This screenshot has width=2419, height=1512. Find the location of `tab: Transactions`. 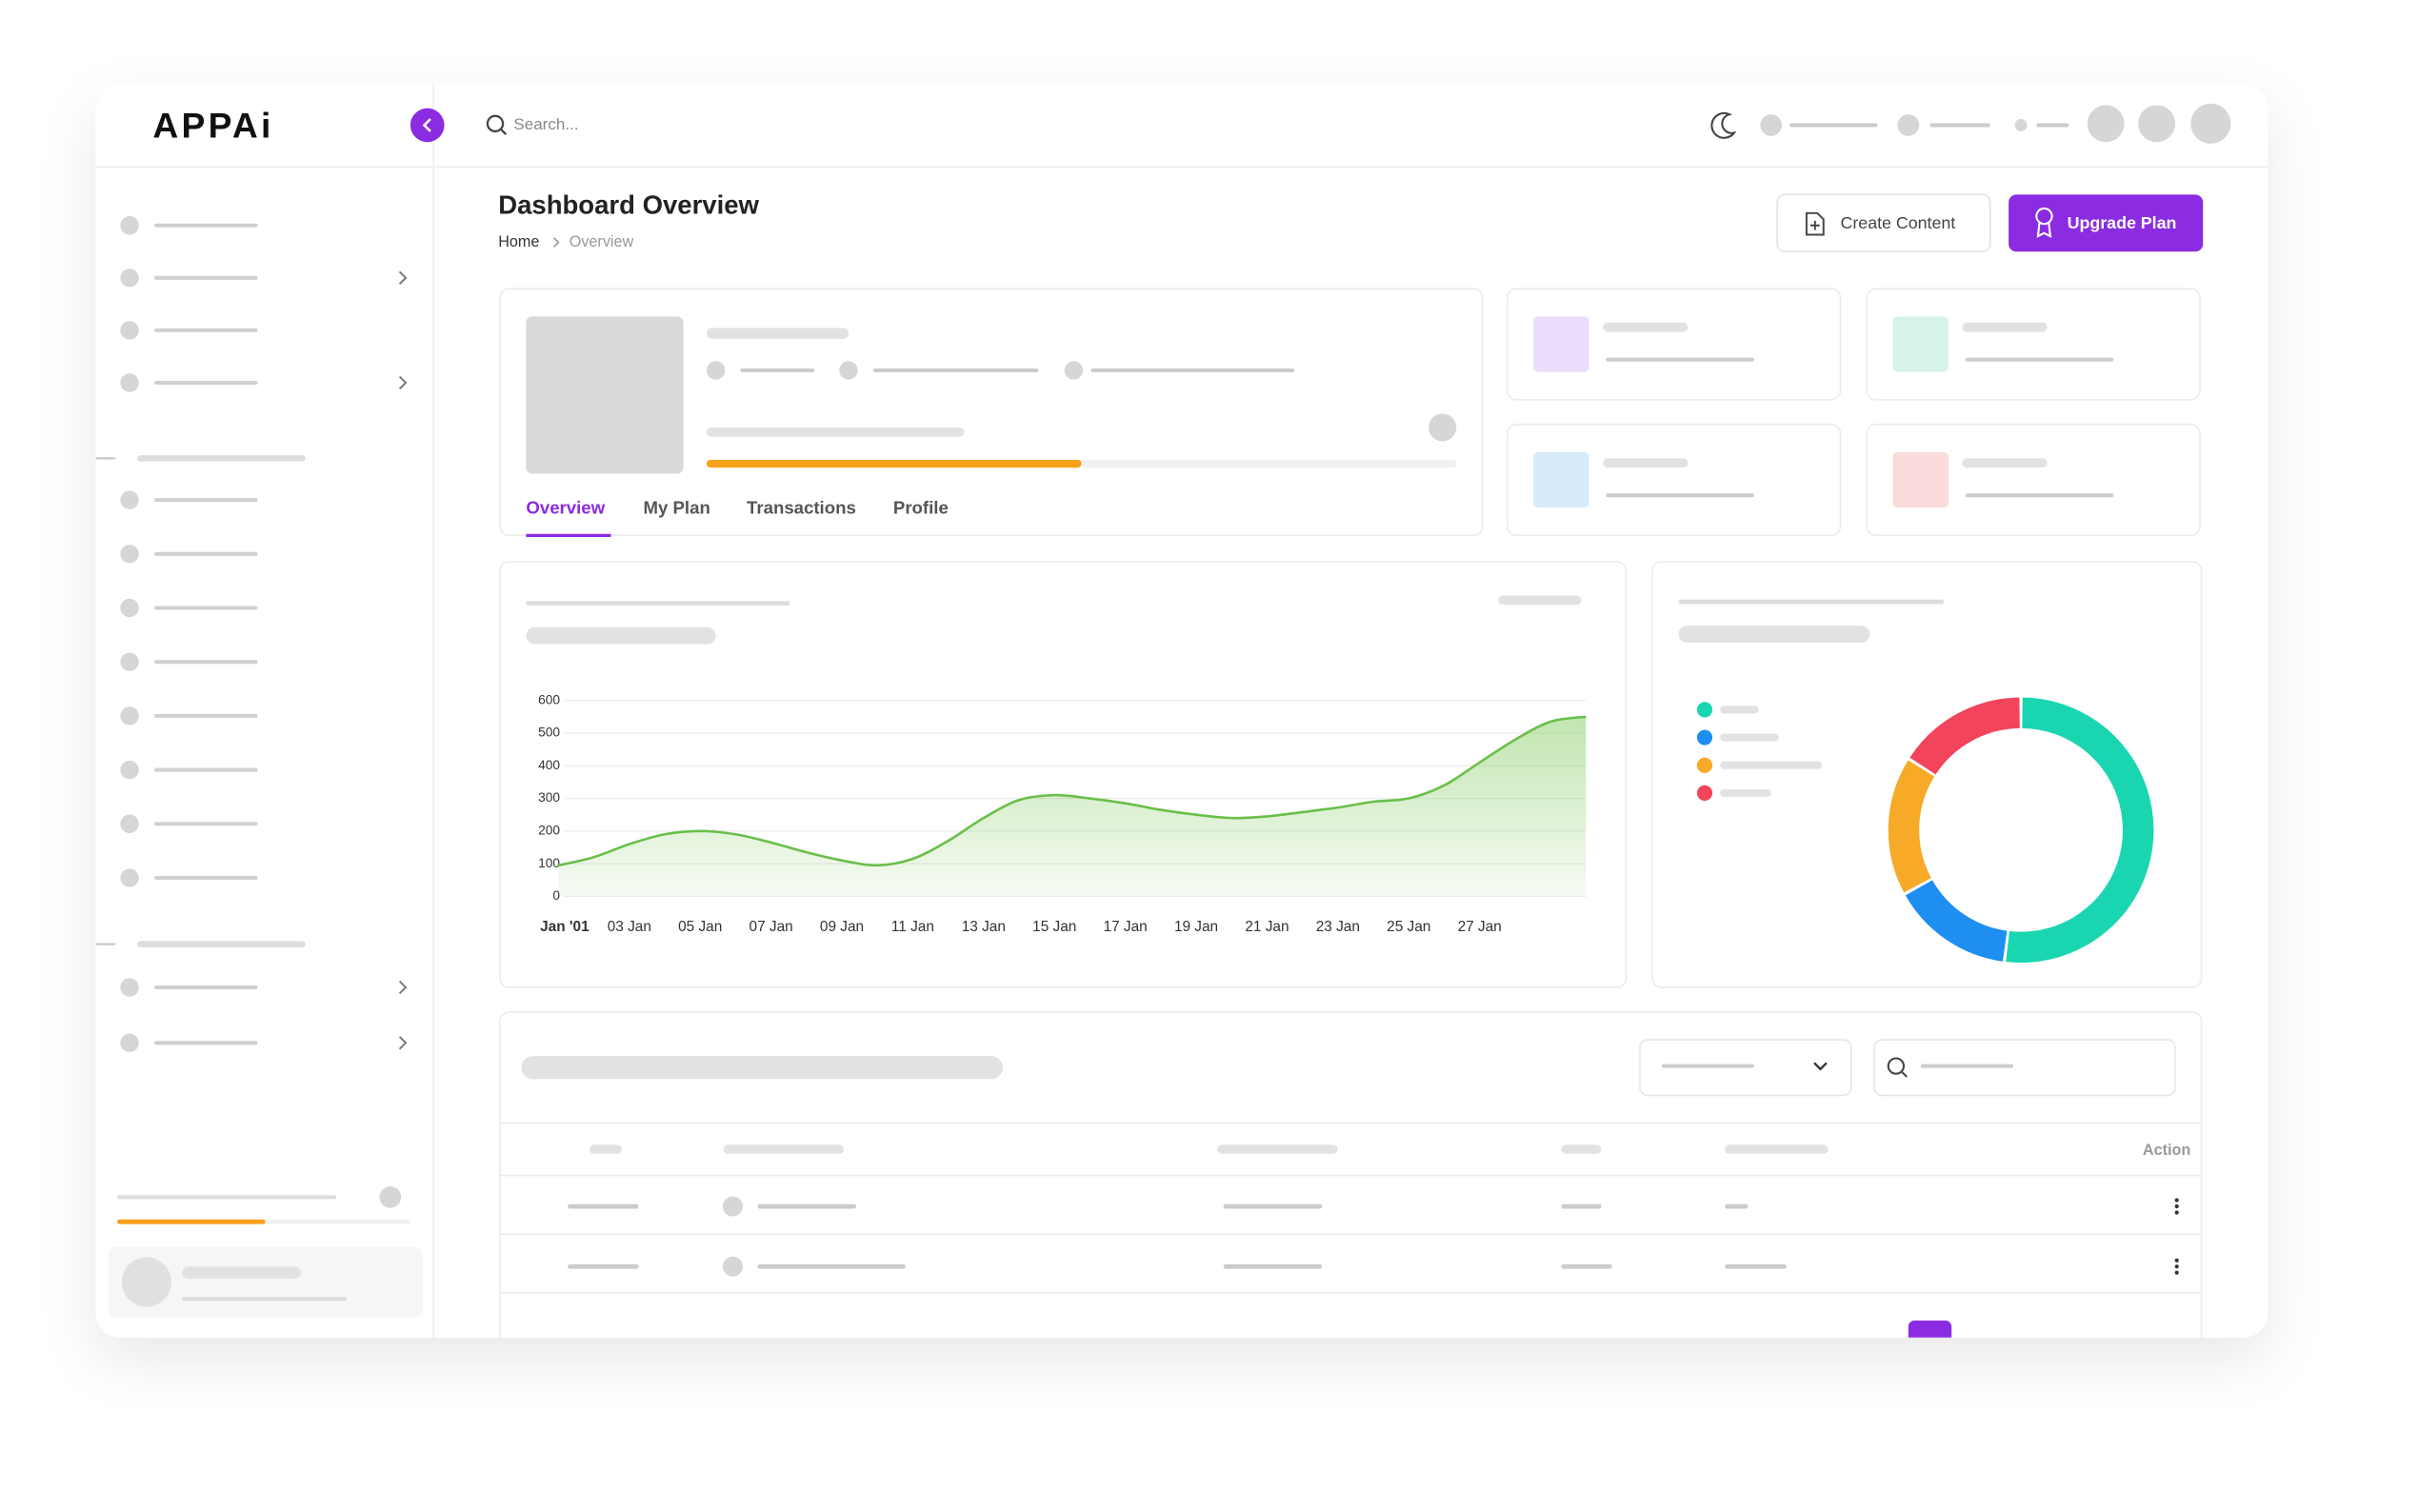

tab: Transactions is located at coordinates (801, 508).